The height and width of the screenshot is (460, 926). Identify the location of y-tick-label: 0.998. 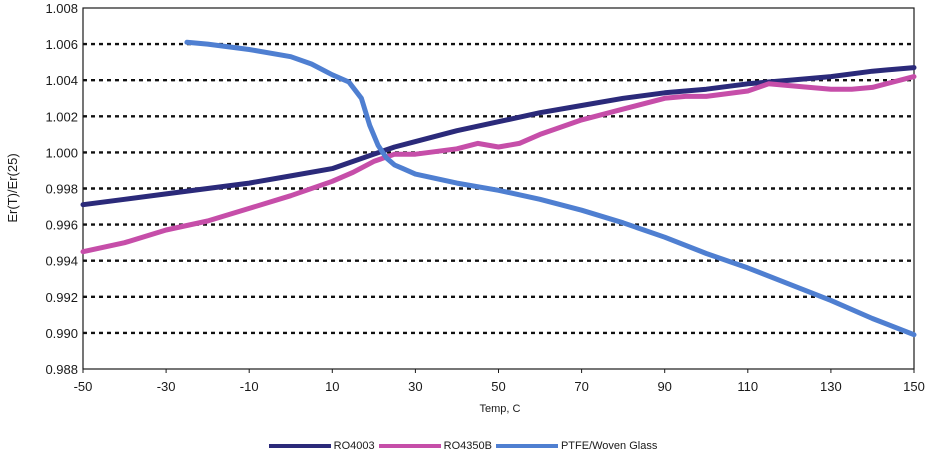
(61, 189).